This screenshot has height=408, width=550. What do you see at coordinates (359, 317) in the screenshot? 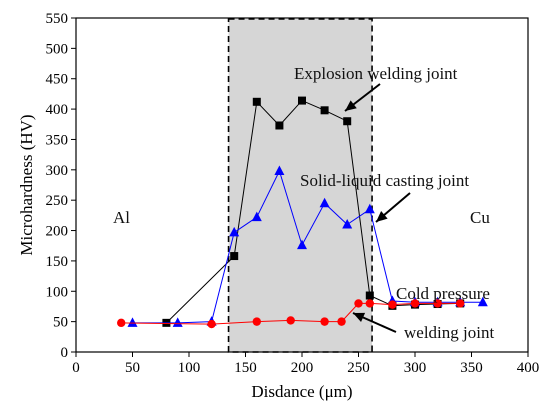
I see `arrow-cold-pressure-head` at bounding box center [359, 317].